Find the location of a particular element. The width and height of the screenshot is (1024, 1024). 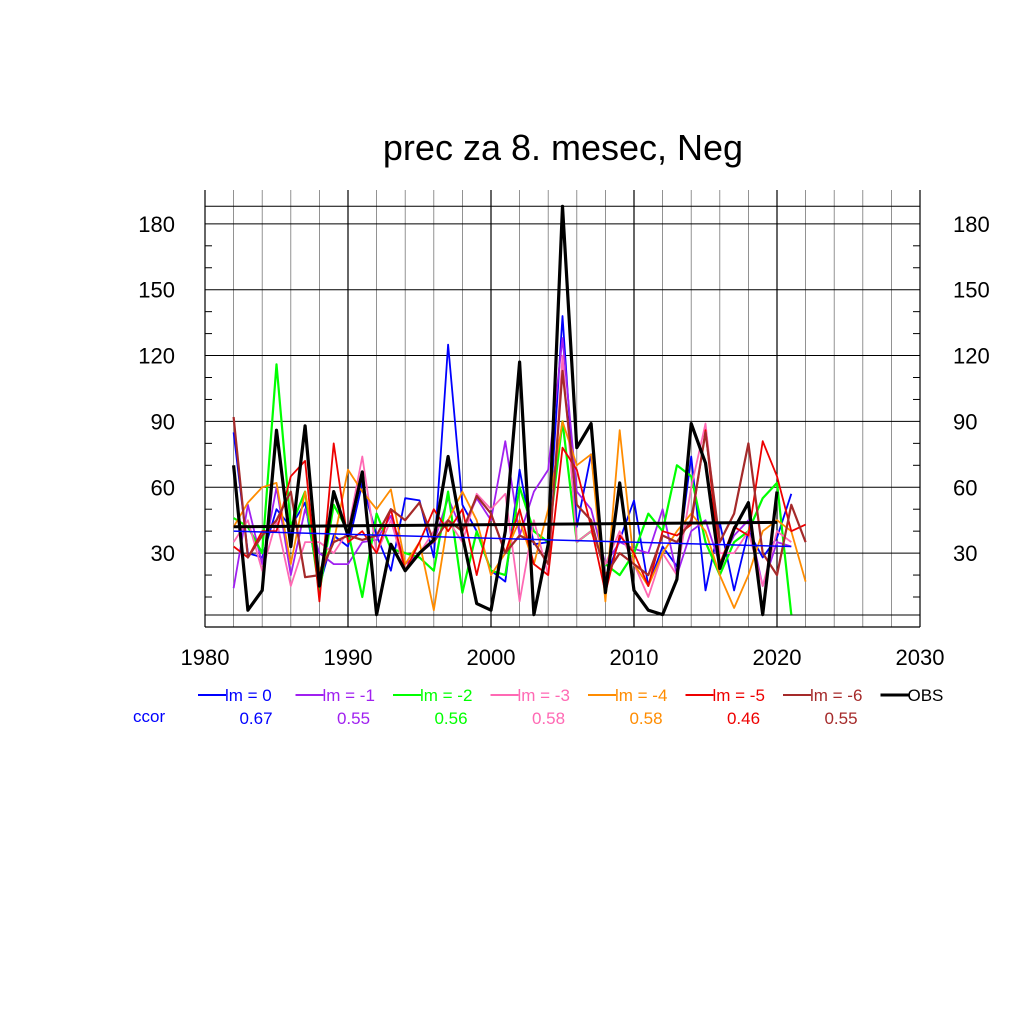

legend-label: lm = -3 is located at coordinates (544, 695).